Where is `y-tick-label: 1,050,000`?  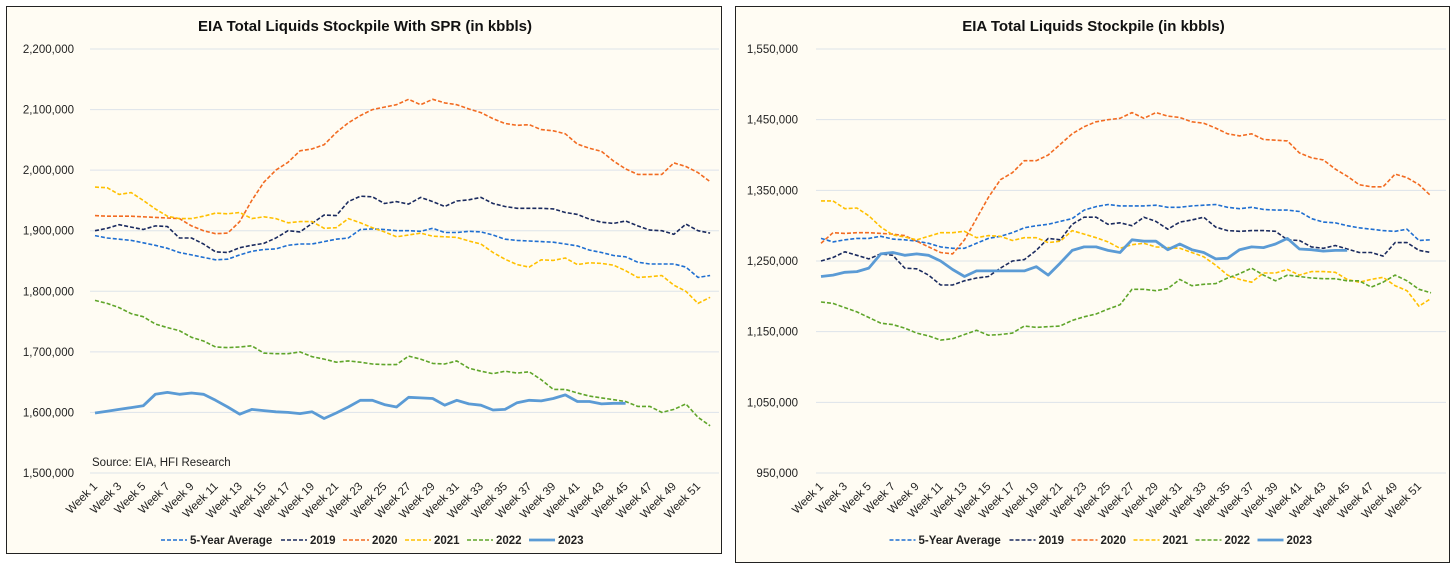 y-tick-label: 1,050,000 is located at coordinates (772, 403).